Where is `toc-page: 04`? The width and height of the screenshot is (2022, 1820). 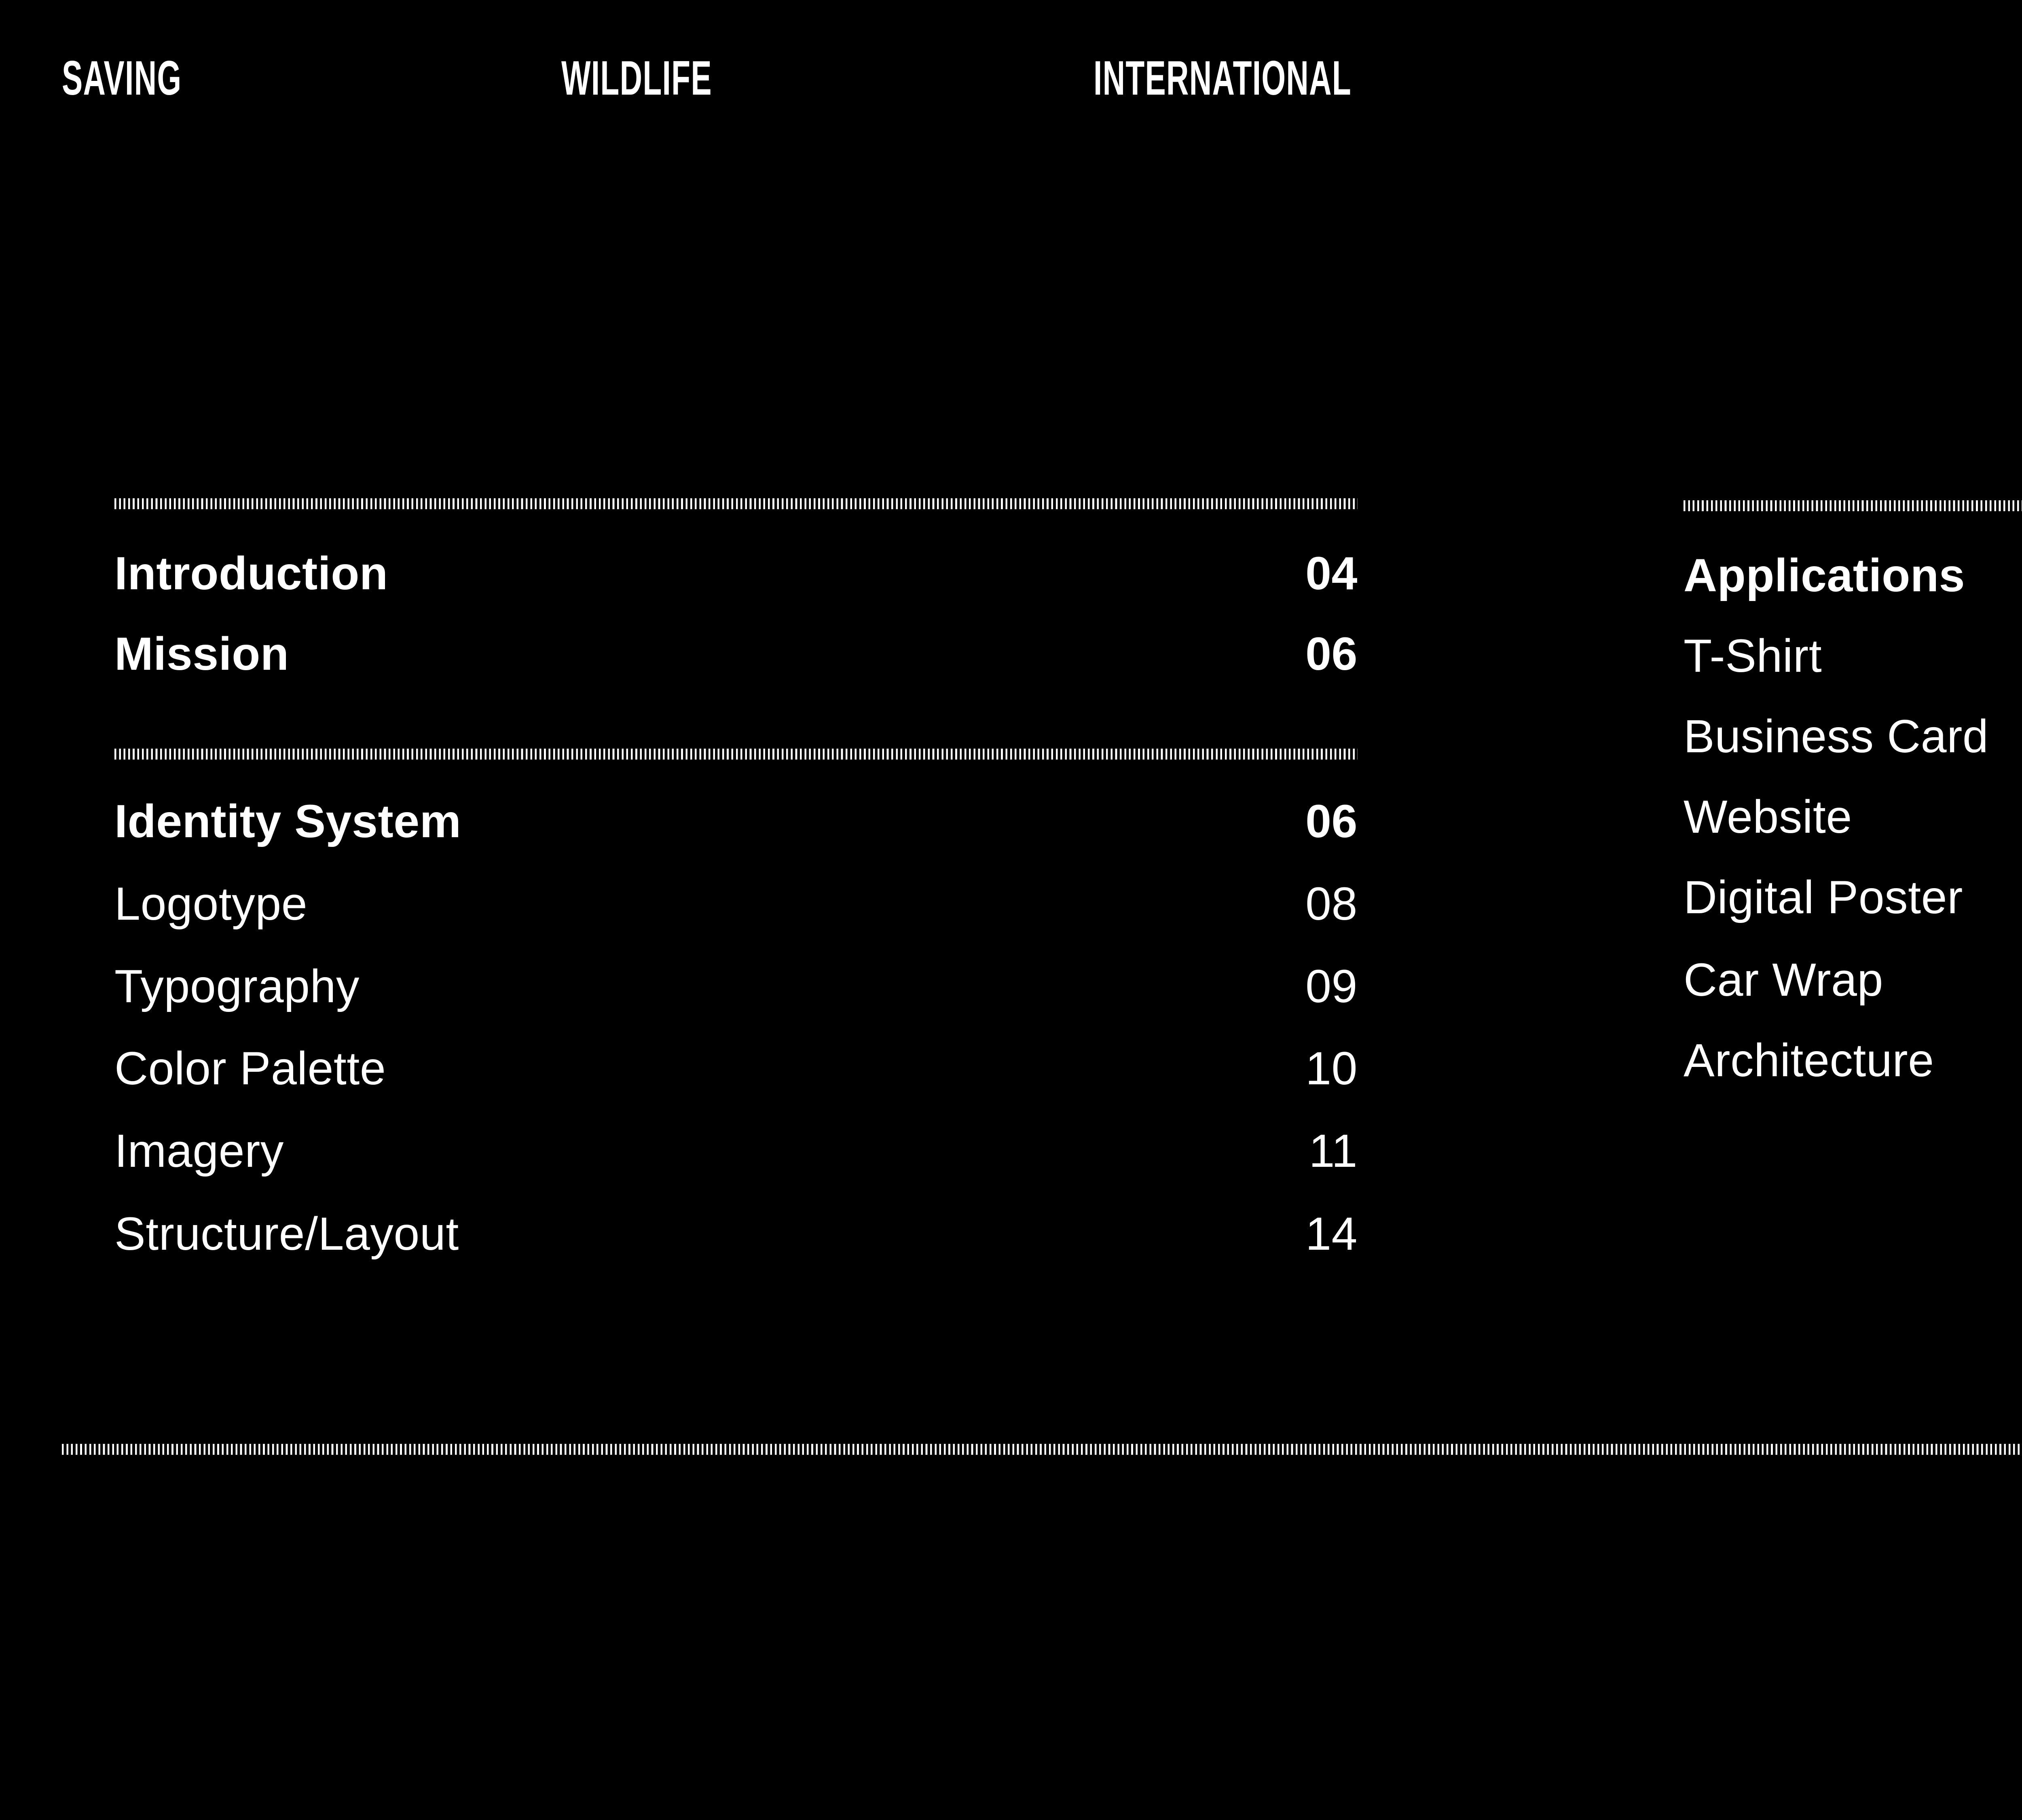 toc-page: 04 is located at coordinates (1331, 573).